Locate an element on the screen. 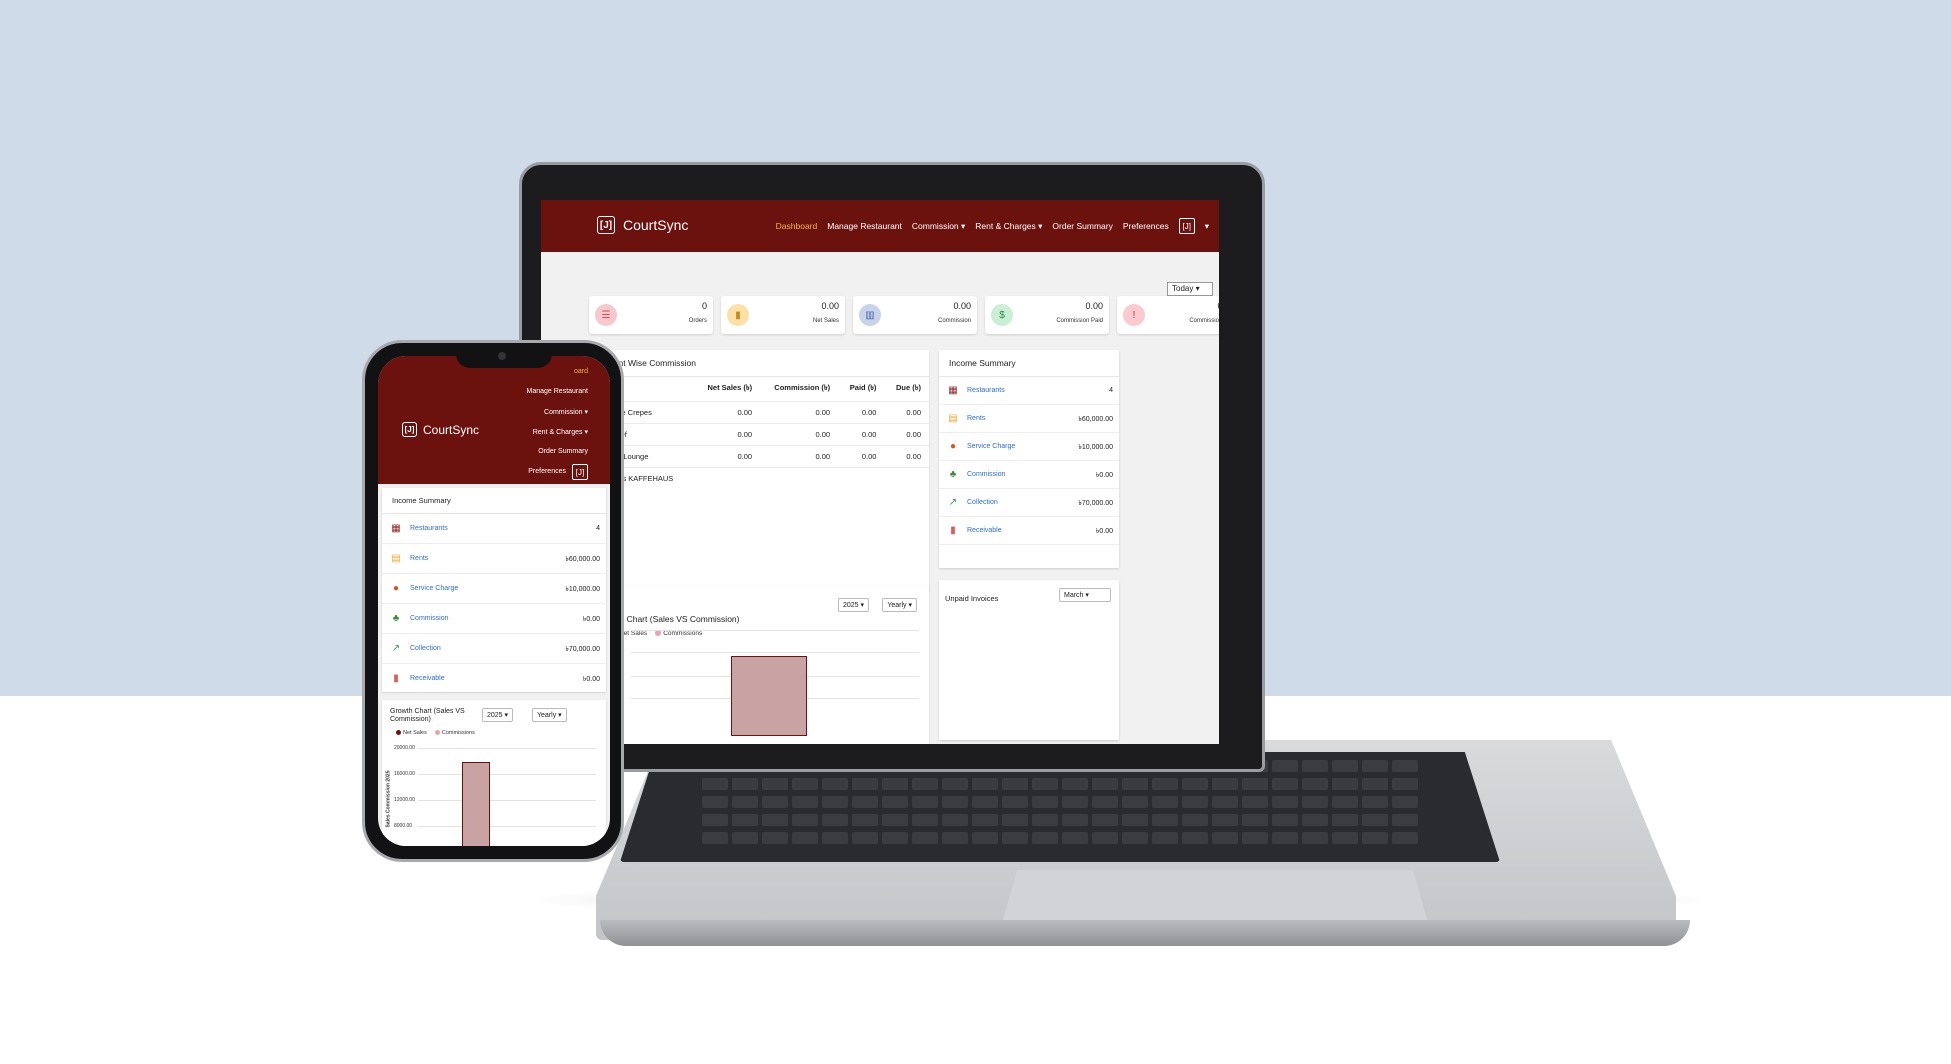 The width and height of the screenshot is (1951, 1064). receivable-icon: ▮ is located at coordinates (396, 678).